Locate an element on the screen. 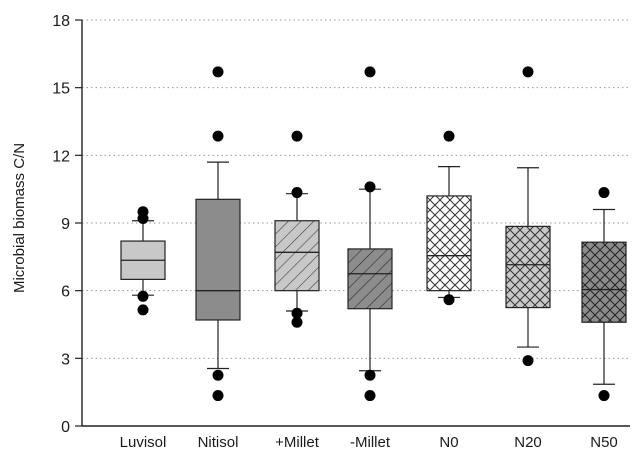 The height and width of the screenshot is (450, 635). y-tick-label: 18 is located at coordinates (61, 21).